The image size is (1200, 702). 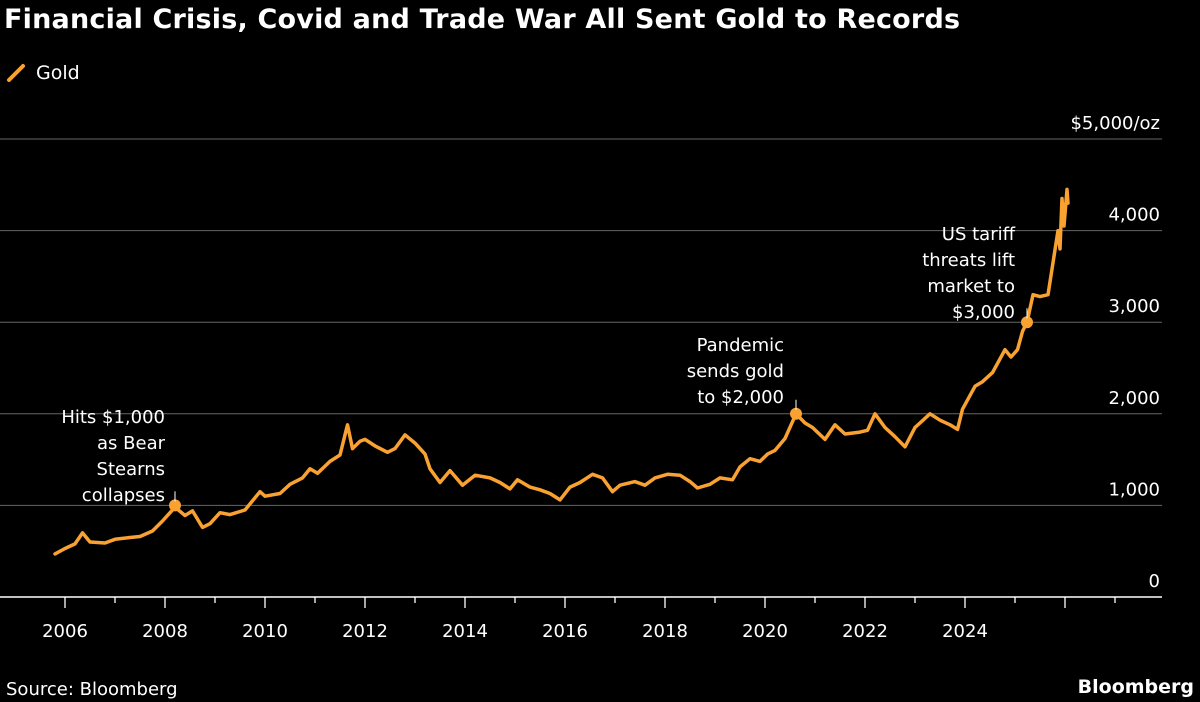 What do you see at coordinates (565, 631) in the screenshot?
I see `x-tick-label: 2016` at bounding box center [565, 631].